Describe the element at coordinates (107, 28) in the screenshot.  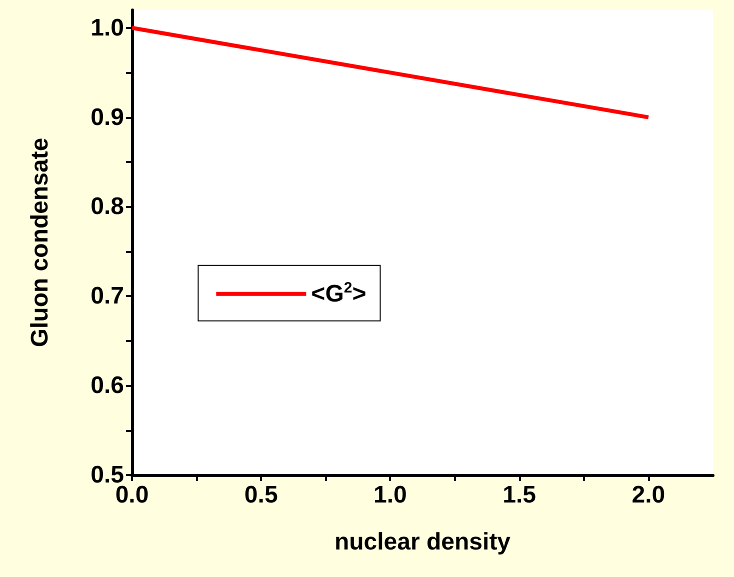
I see `y-tick-label: 1.0` at that location.